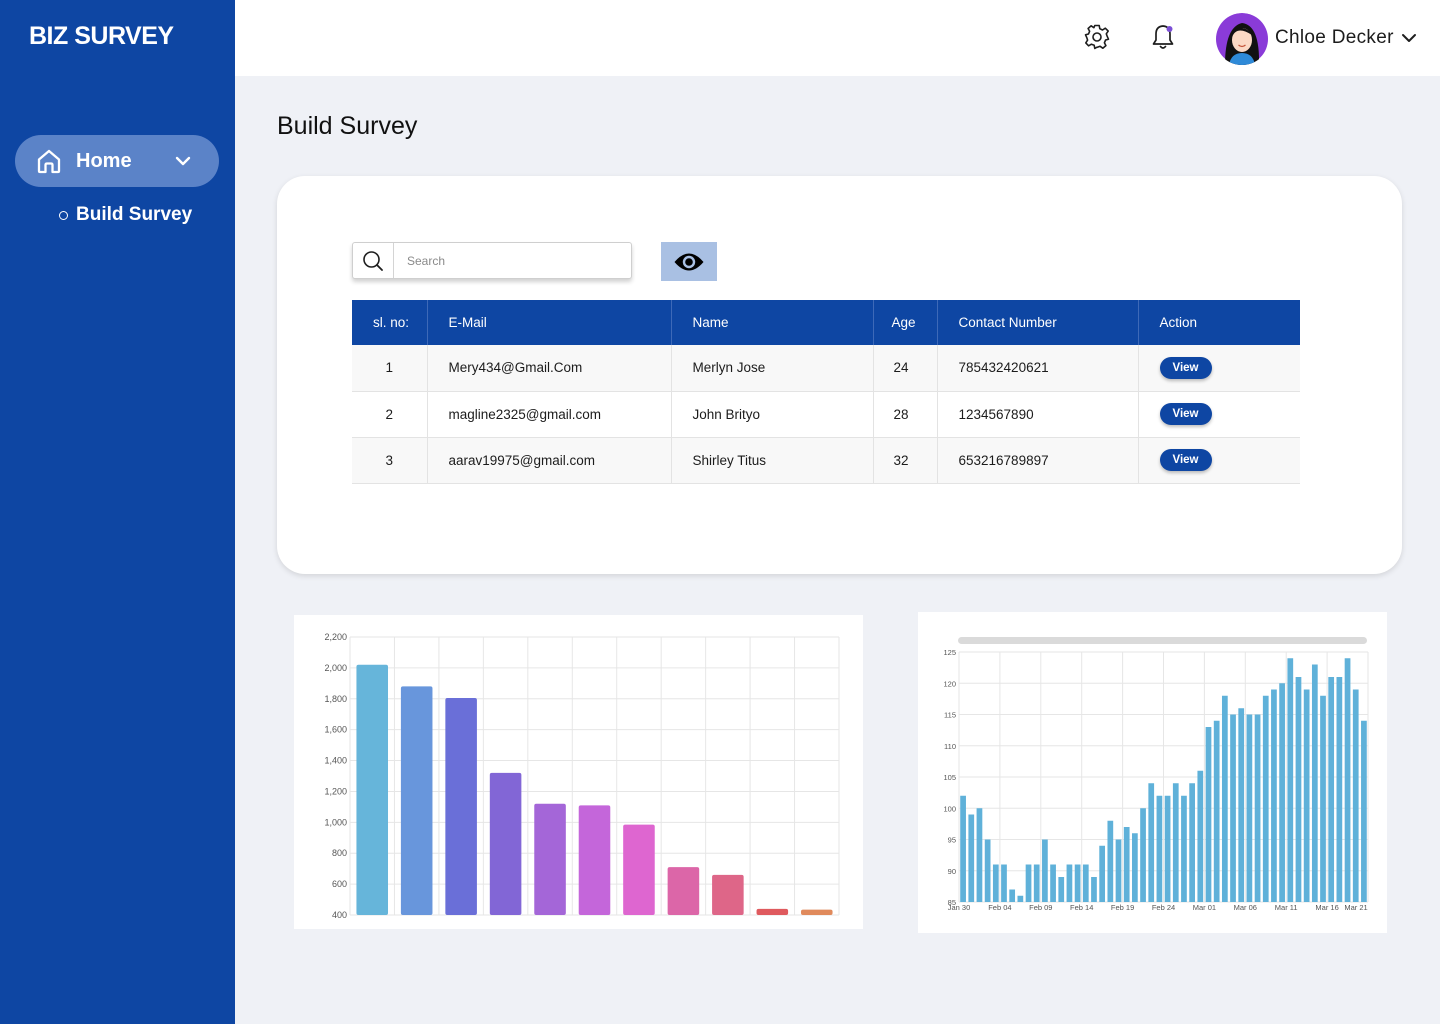 Image resolution: width=1440 pixels, height=1024 pixels. I want to click on y-tick-label: 1,600, so click(335, 730).